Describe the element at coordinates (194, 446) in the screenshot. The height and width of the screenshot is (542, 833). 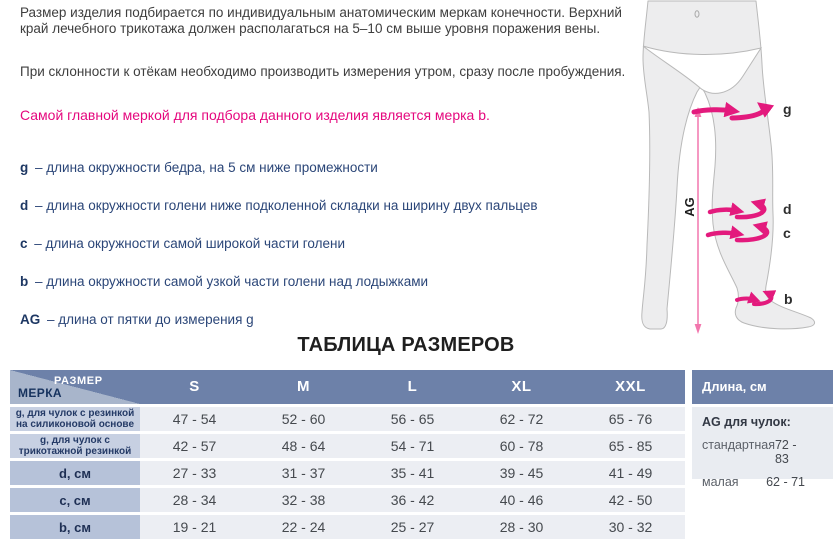
I see `table-cell: 42 - 57` at that location.